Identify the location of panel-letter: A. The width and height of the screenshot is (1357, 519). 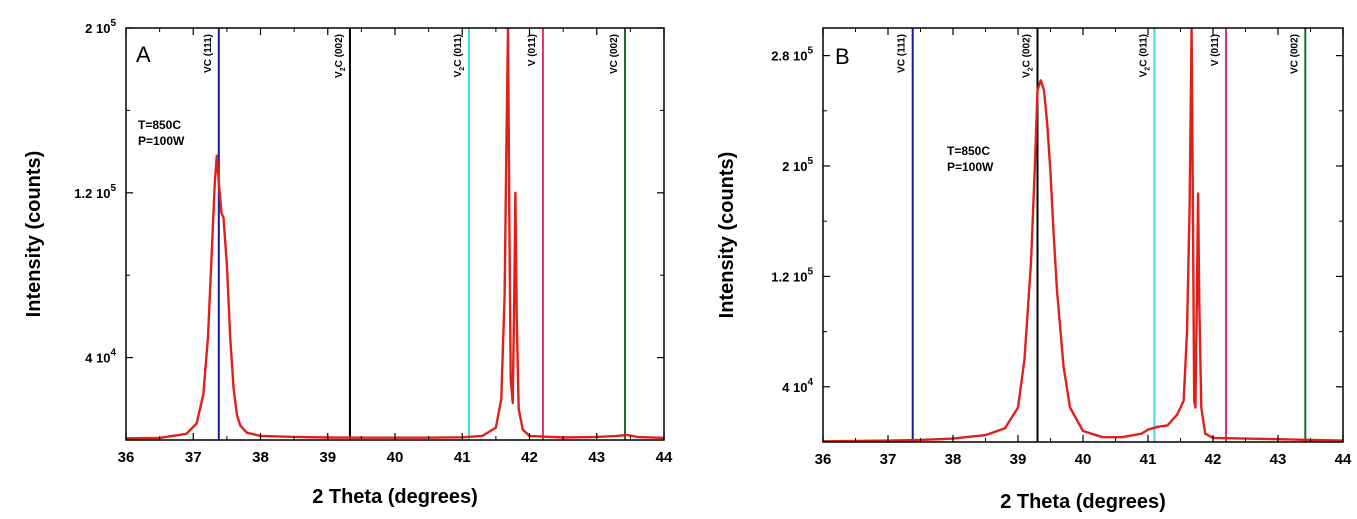
(143, 54).